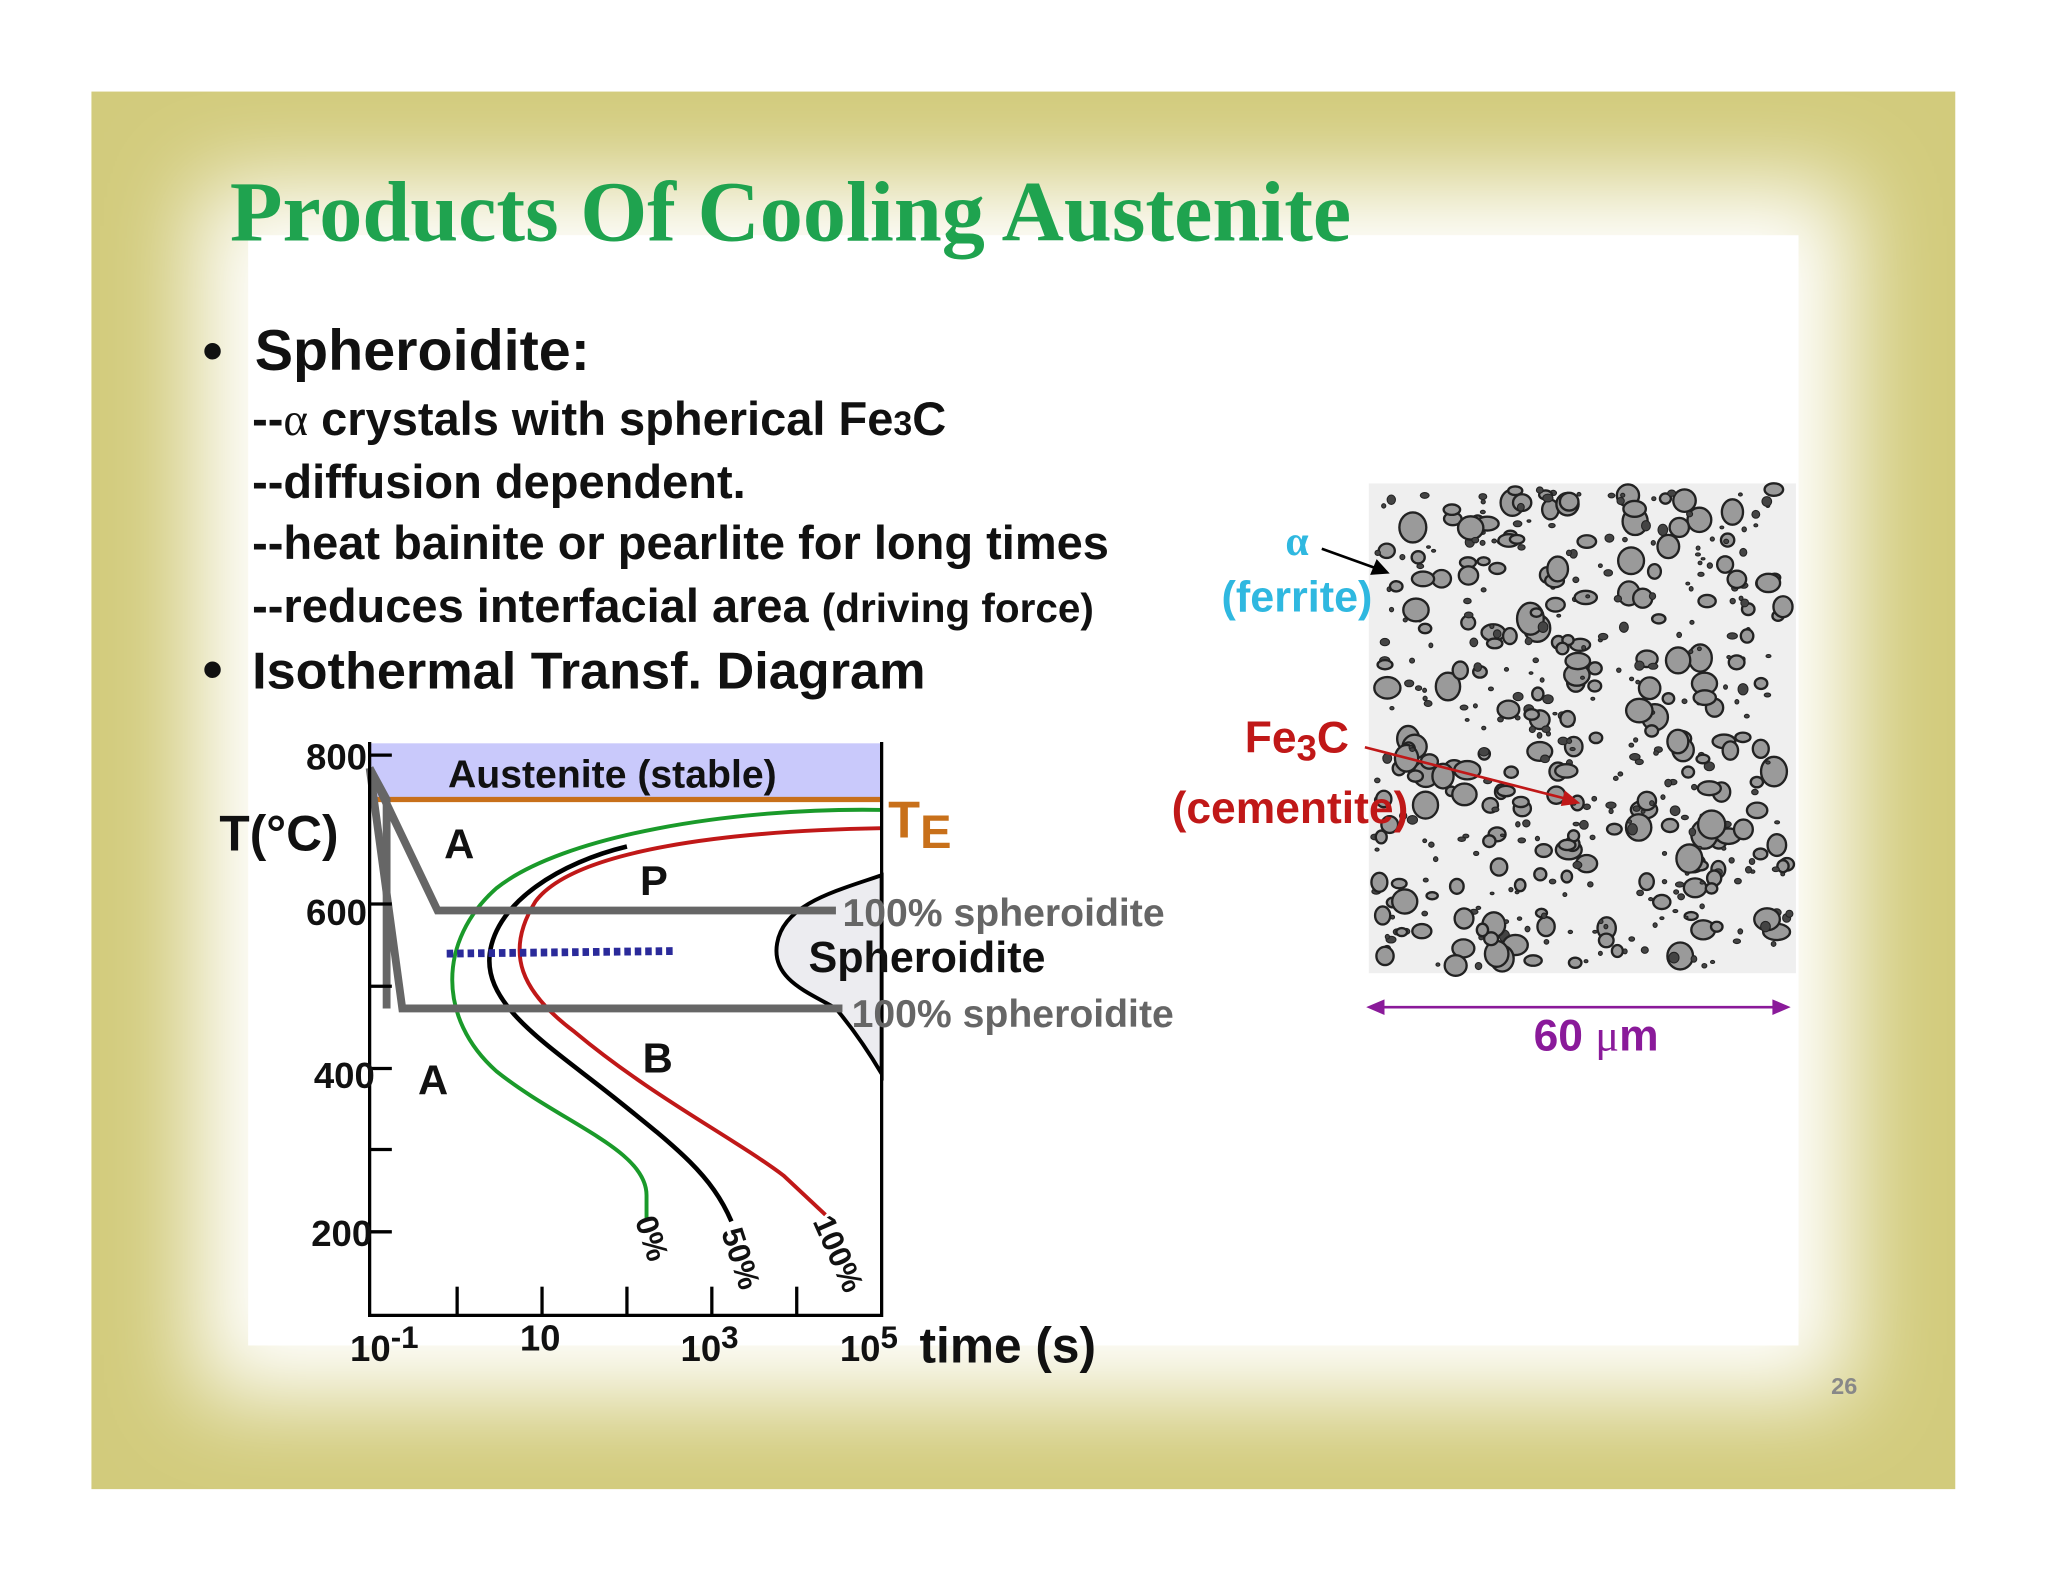  I want to click on alpha: α, so click(295, 420).